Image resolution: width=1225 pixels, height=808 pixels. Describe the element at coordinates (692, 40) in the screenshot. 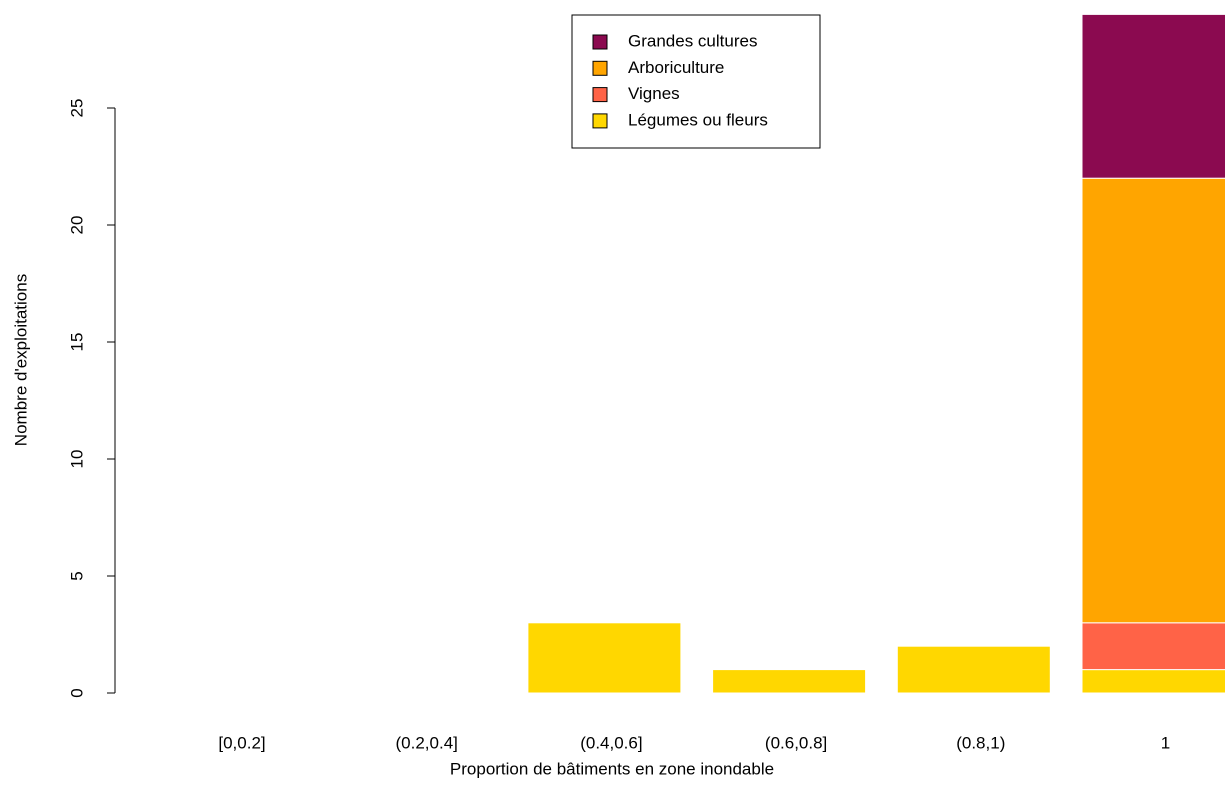

I see `legend-label: Grandes cultures` at that location.